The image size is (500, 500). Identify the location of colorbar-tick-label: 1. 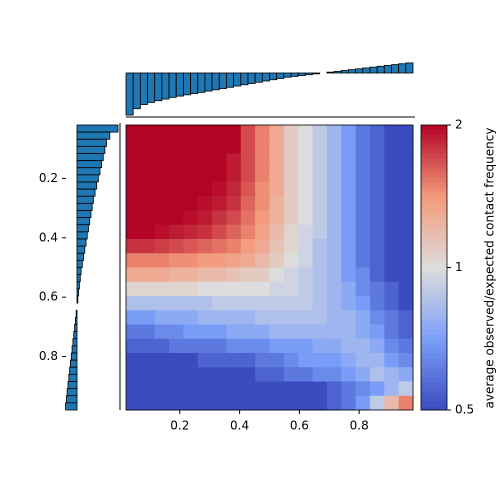
(459, 267).